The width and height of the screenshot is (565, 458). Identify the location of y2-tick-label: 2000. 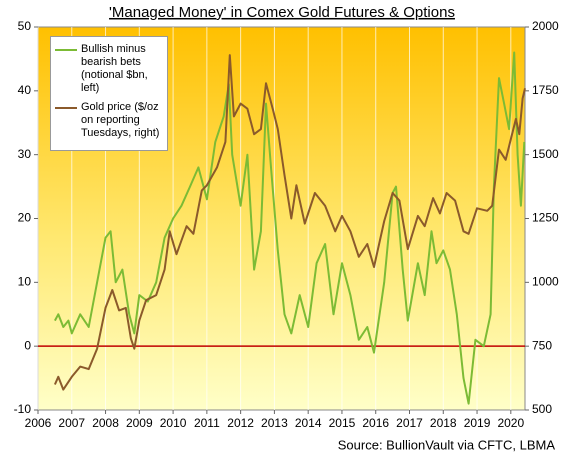
(545, 26).